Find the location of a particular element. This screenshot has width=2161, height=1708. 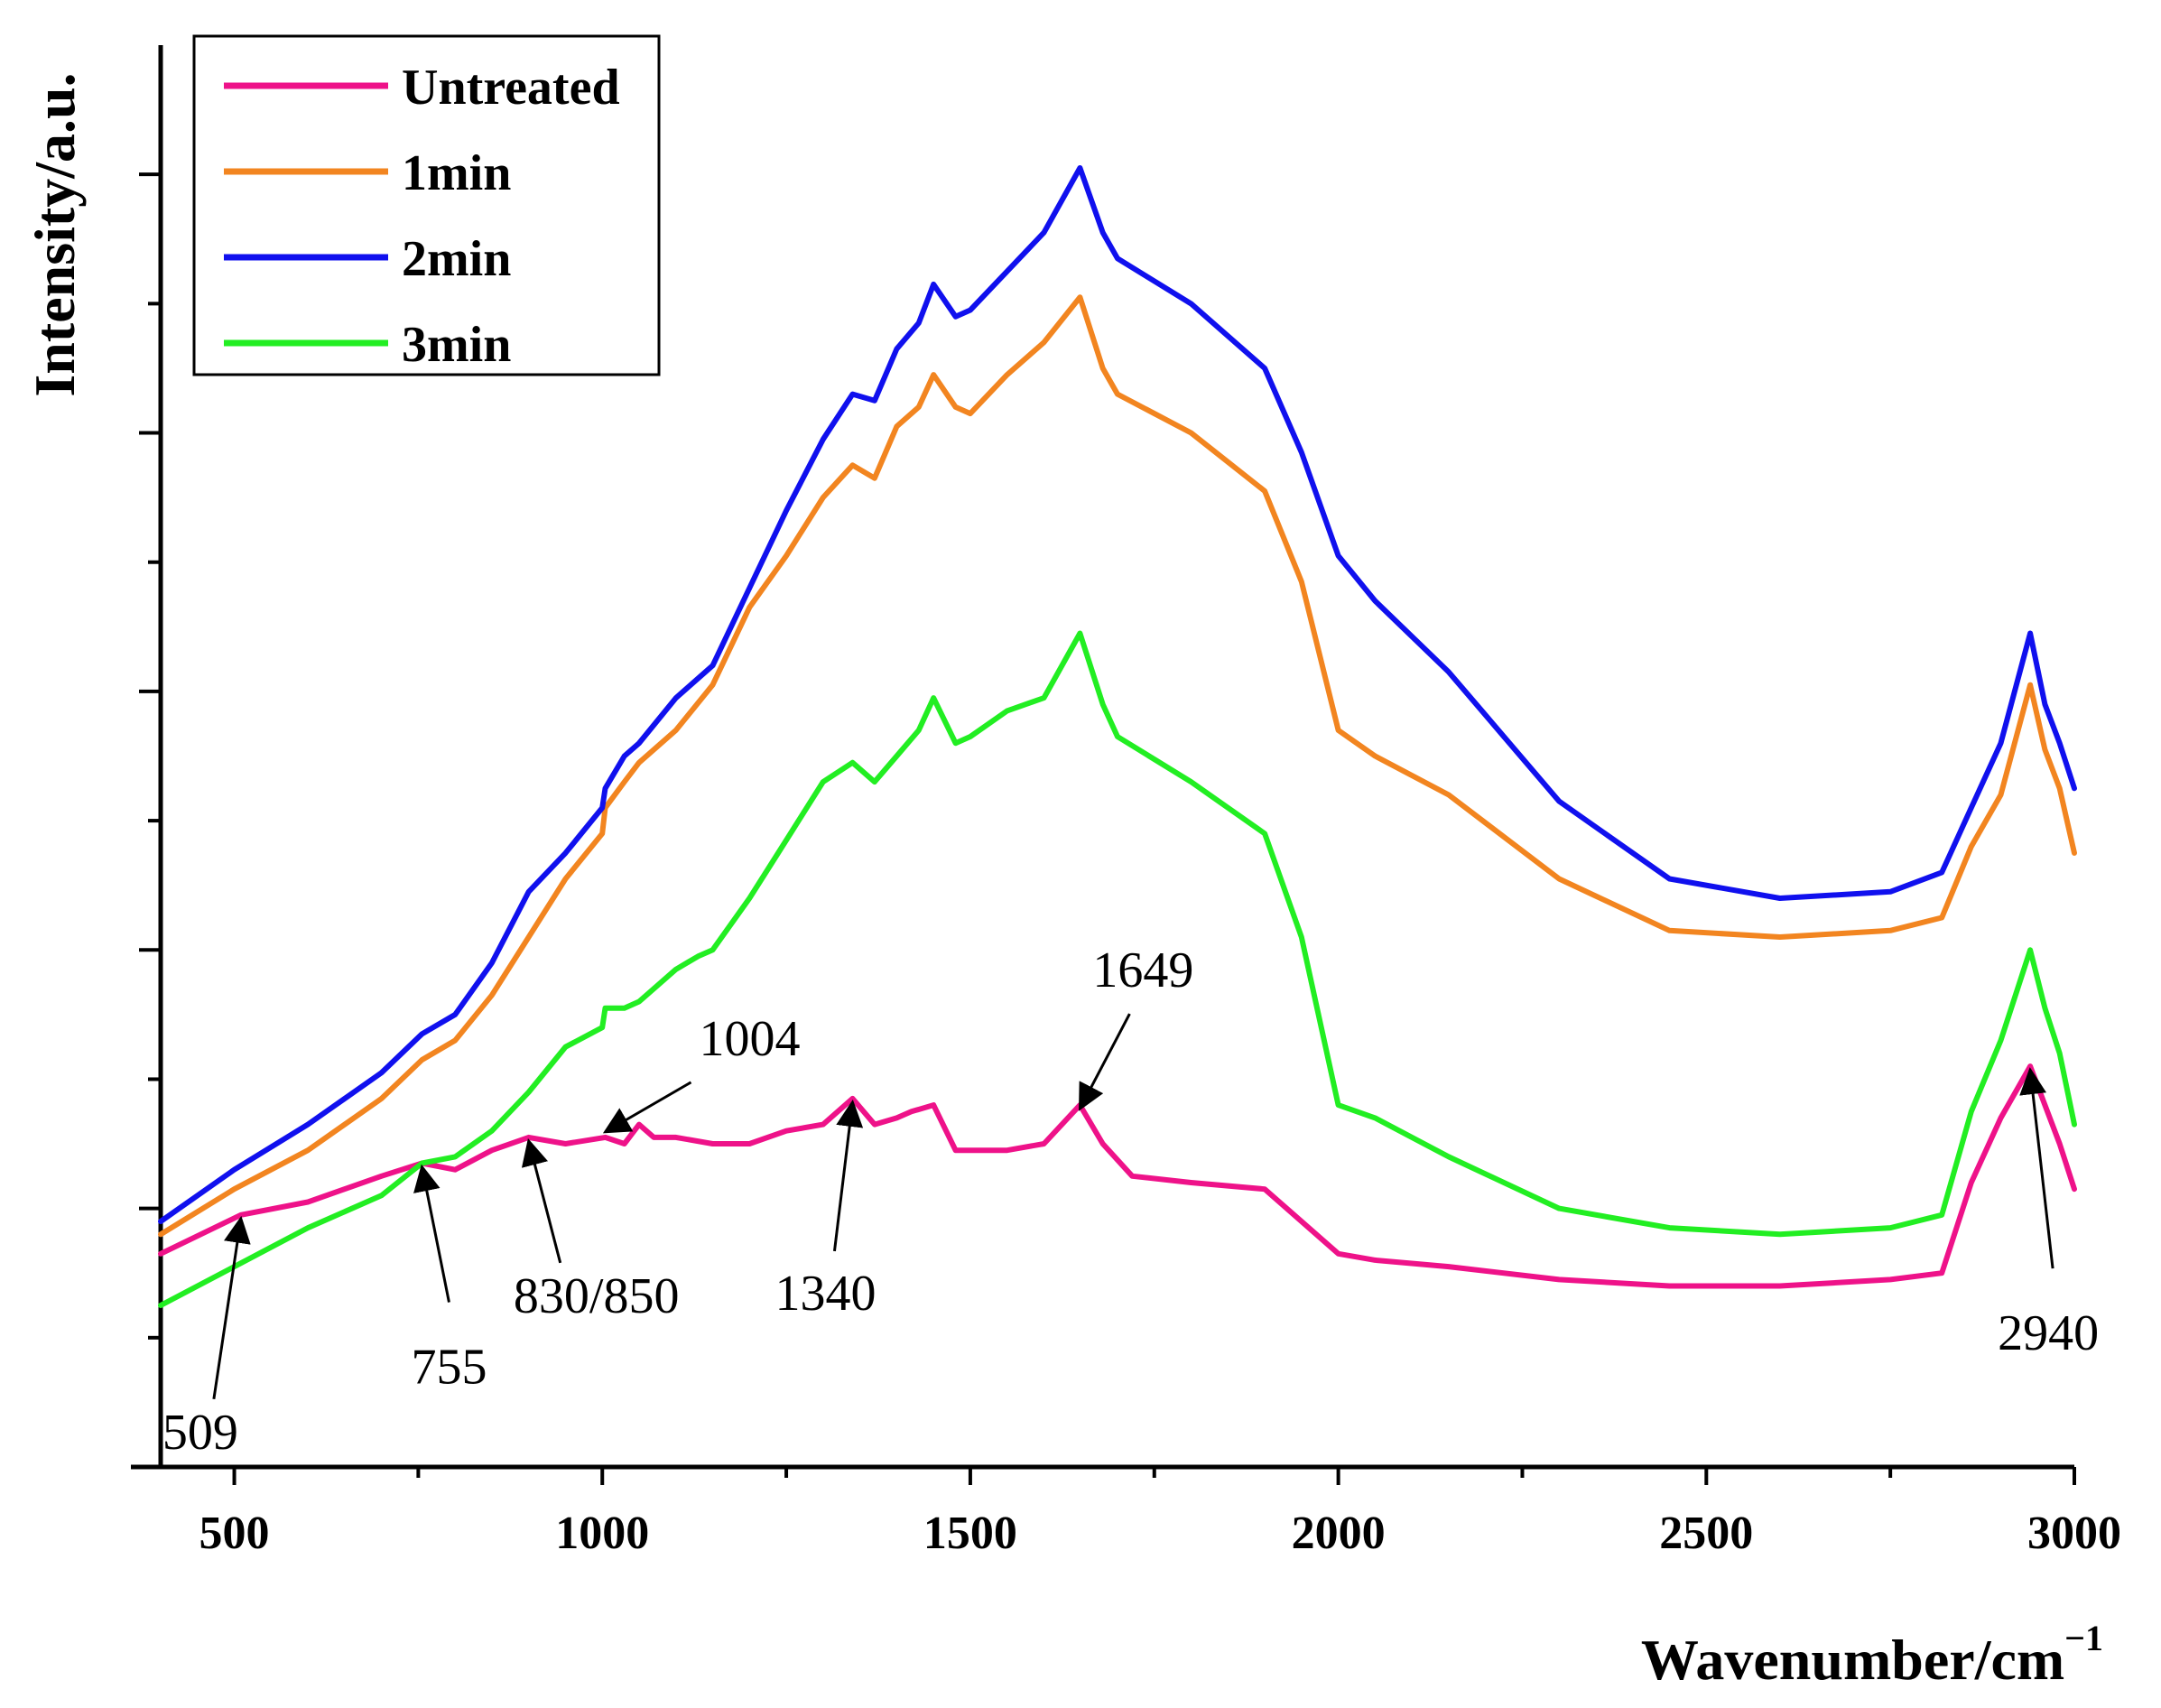

peak-label: 1340 is located at coordinates (825, 1294).